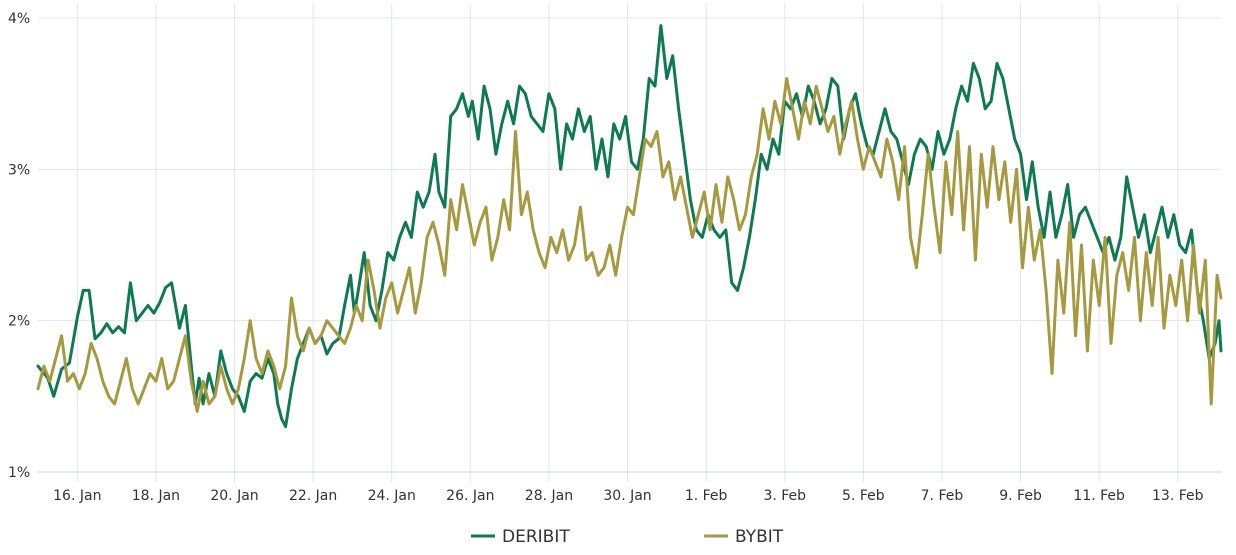  I want to click on x-tick-label: 28. Jan, so click(549, 496).